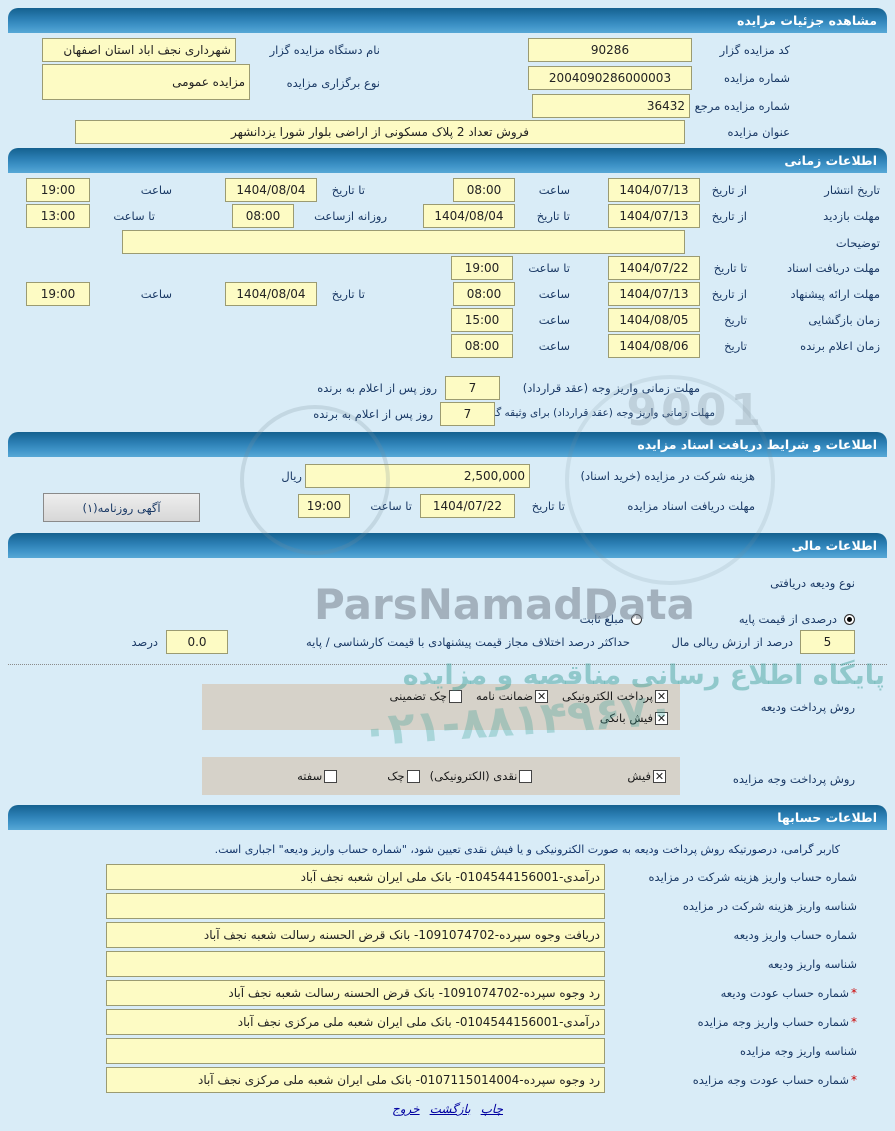  What do you see at coordinates (484, 294) in the screenshot?
I see `offer-from-hour-field: 08:00` at bounding box center [484, 294].